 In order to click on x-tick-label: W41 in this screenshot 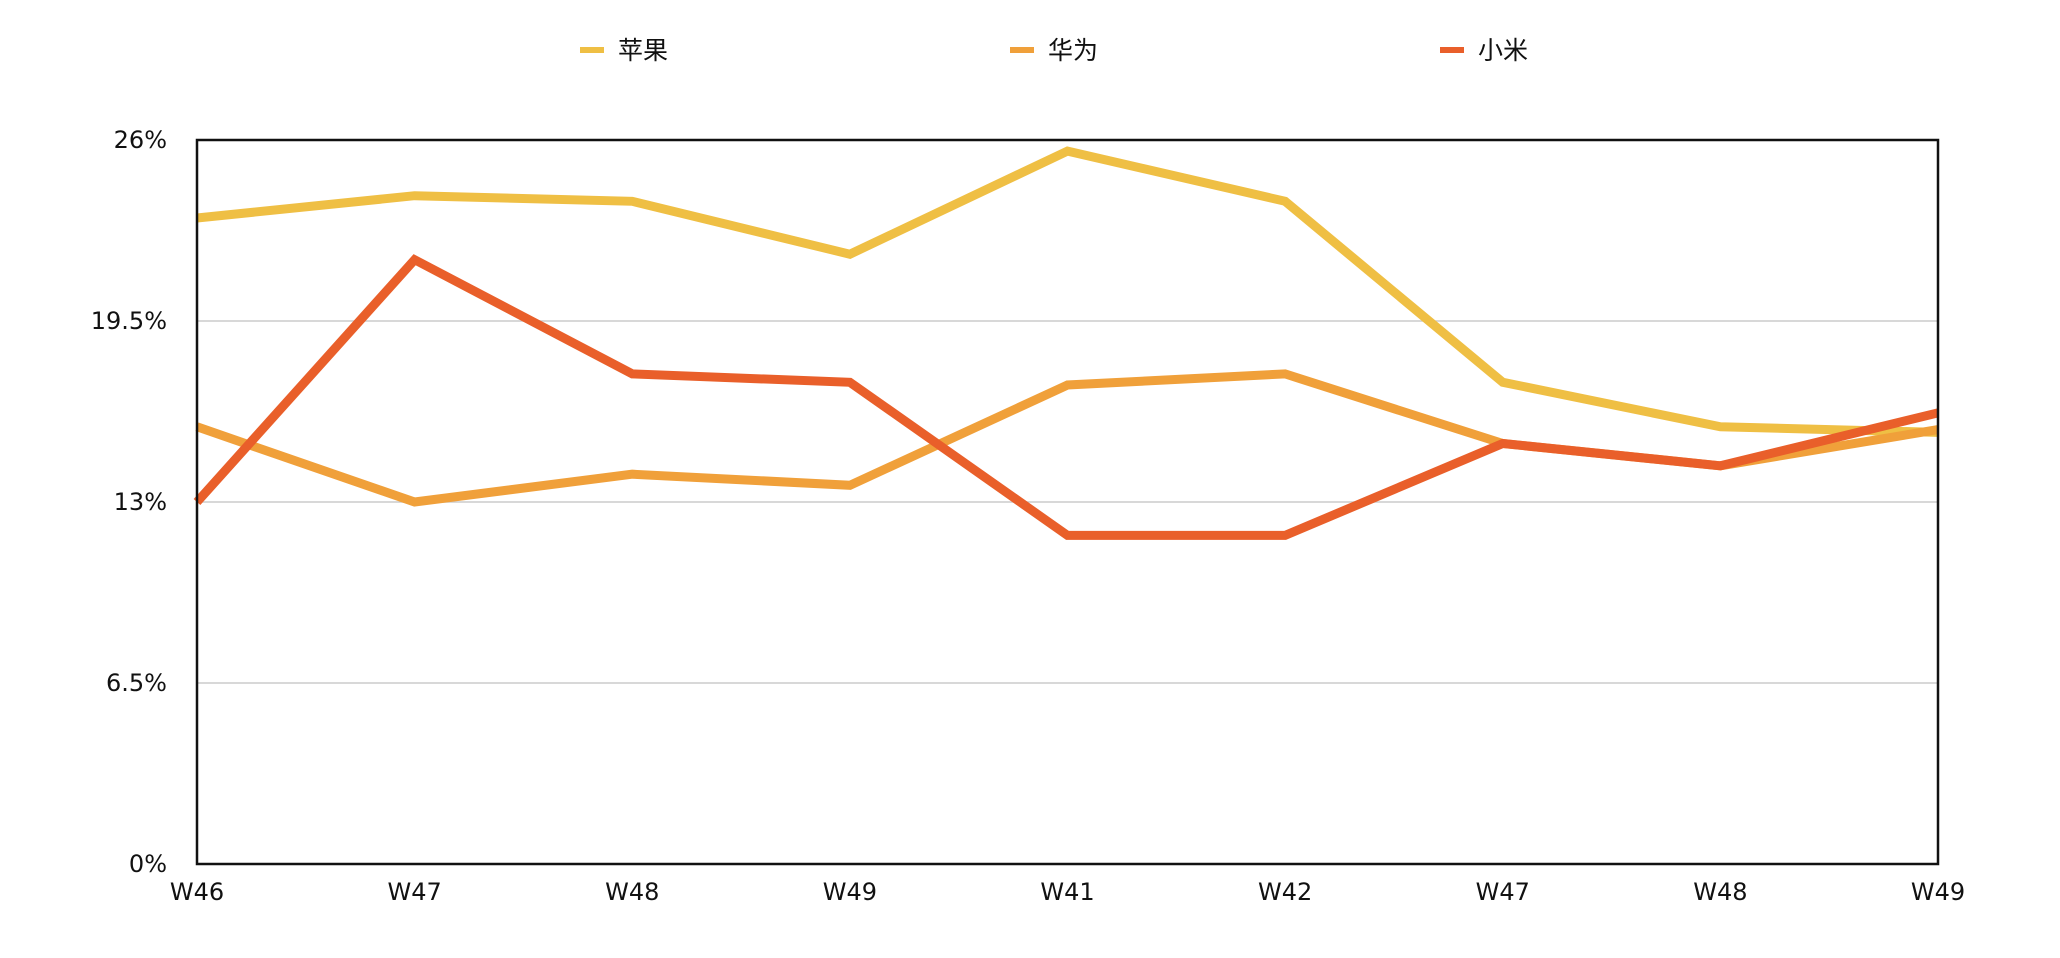, I will do `click(1067, 892)`.